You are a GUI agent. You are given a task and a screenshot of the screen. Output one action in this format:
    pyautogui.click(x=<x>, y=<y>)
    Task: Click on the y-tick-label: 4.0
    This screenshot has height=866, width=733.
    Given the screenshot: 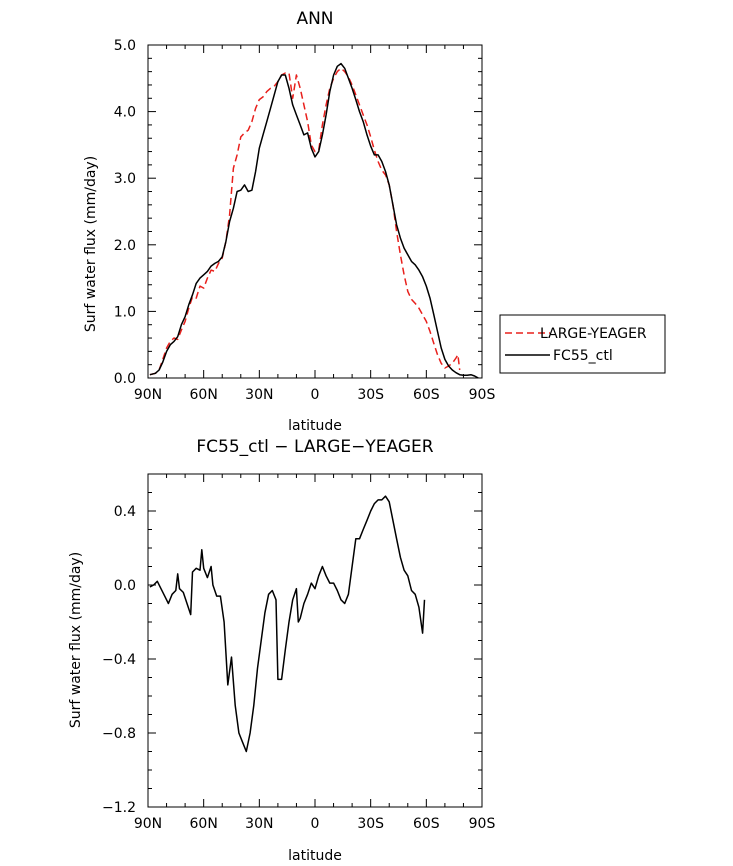 What is the action you would take?
    pyautogui.click(x=125, y=113)
    